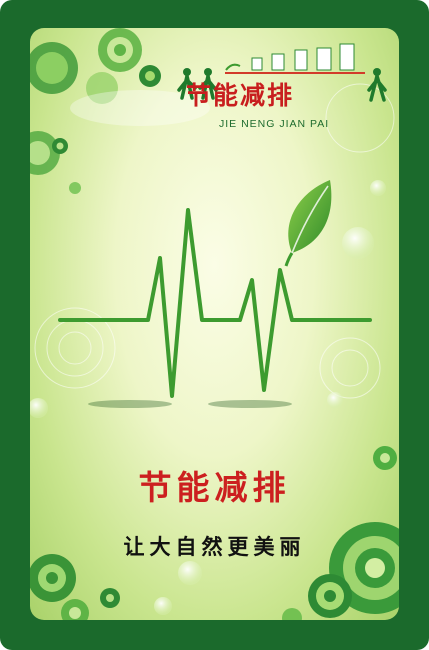 Image resolution: width=429 pixels, height=650 pixels. Describe the element at coordinates (214, 487) in the screenshot. I see `headline: 节能减排` at that location.